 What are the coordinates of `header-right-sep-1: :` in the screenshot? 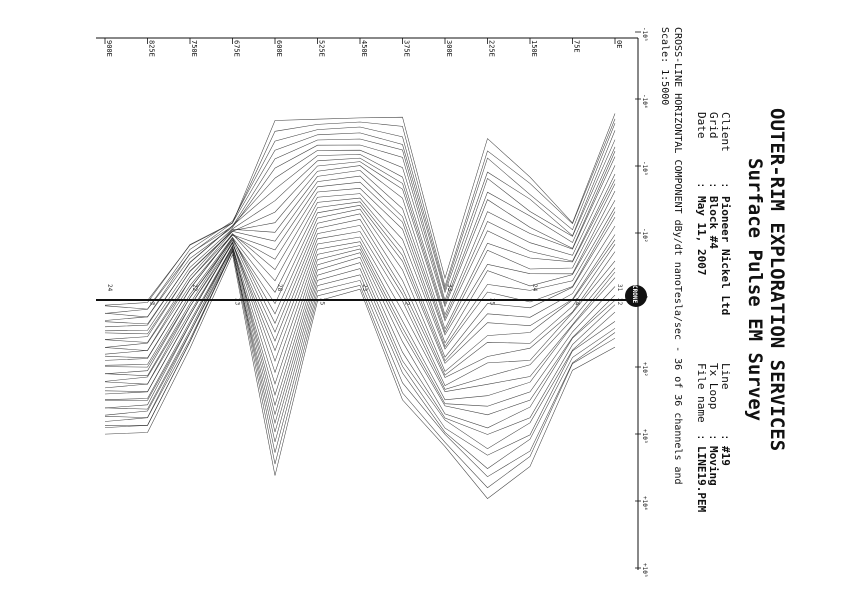 It's located at (713, 437).